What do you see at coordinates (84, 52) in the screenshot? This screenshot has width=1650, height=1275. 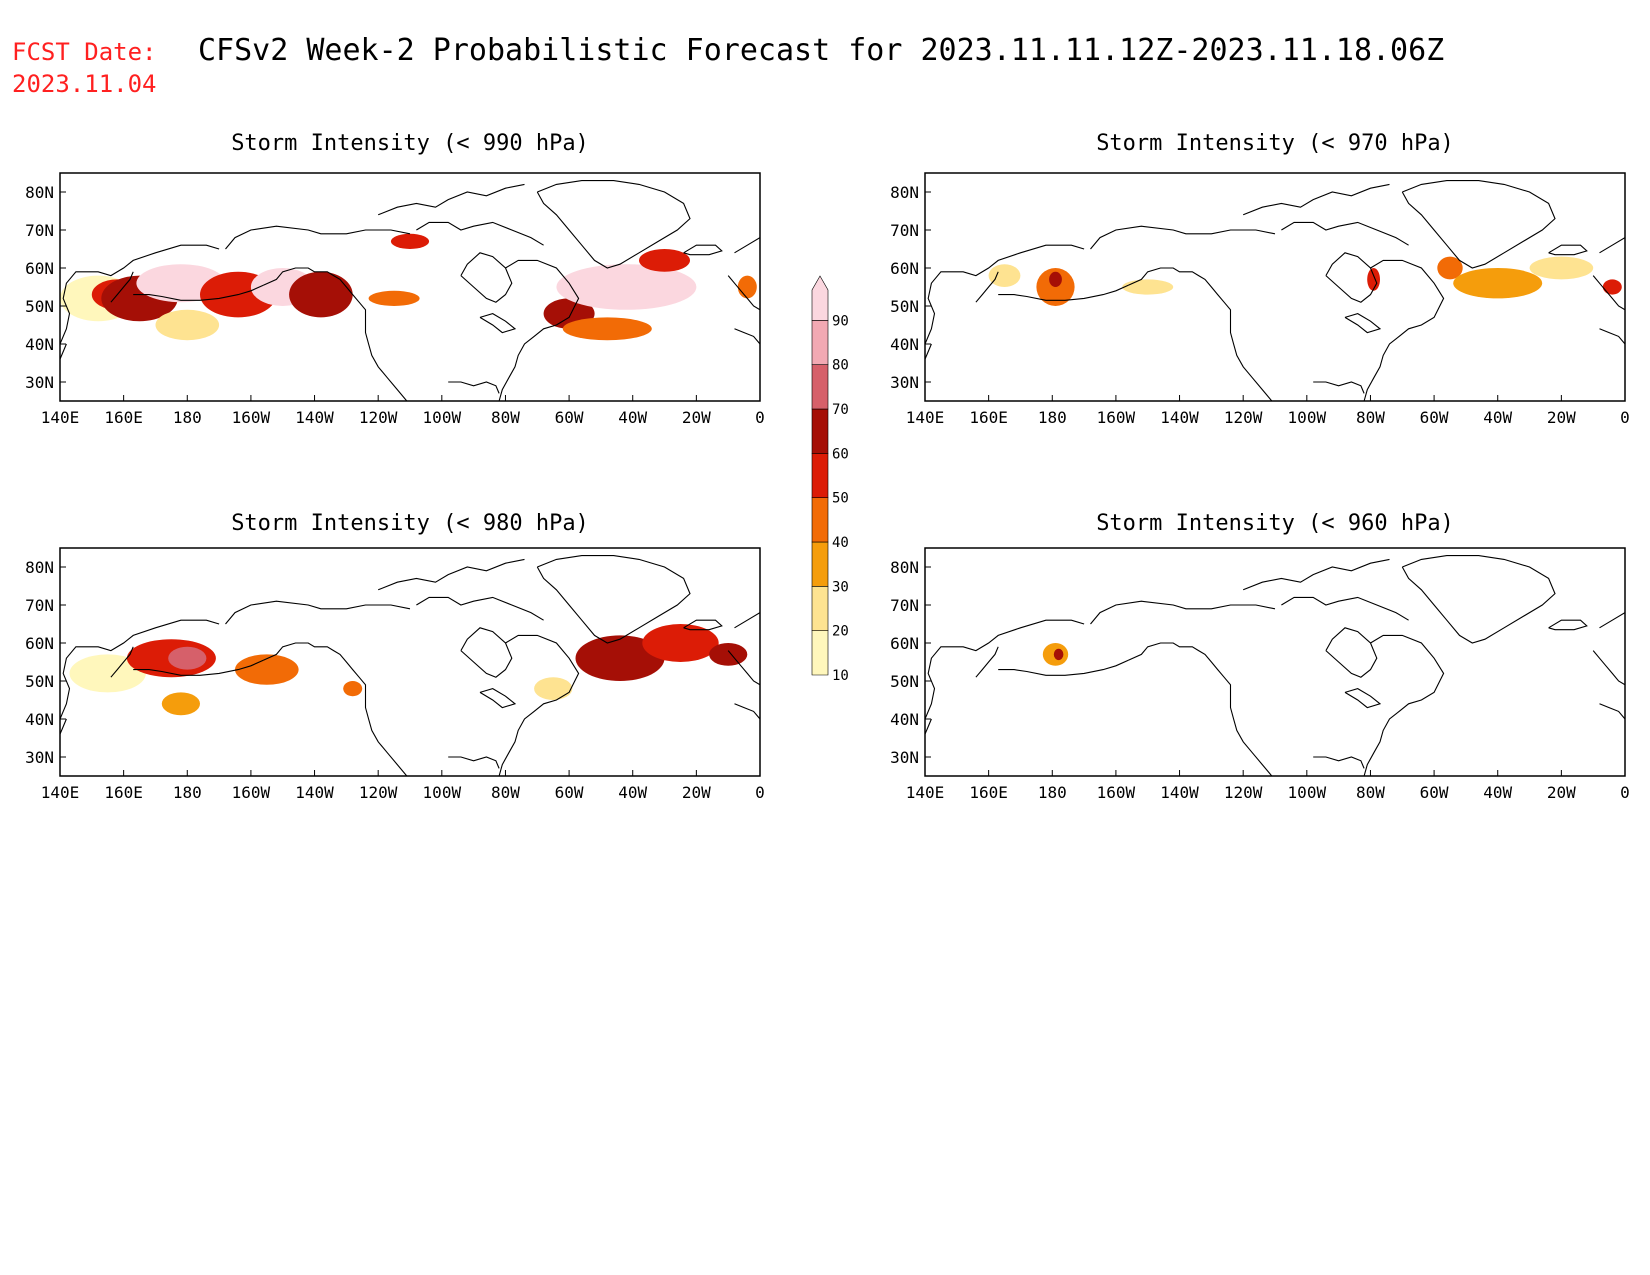 I see `fcst-date-label: FCST Date:` at bounding box center [84, 52].